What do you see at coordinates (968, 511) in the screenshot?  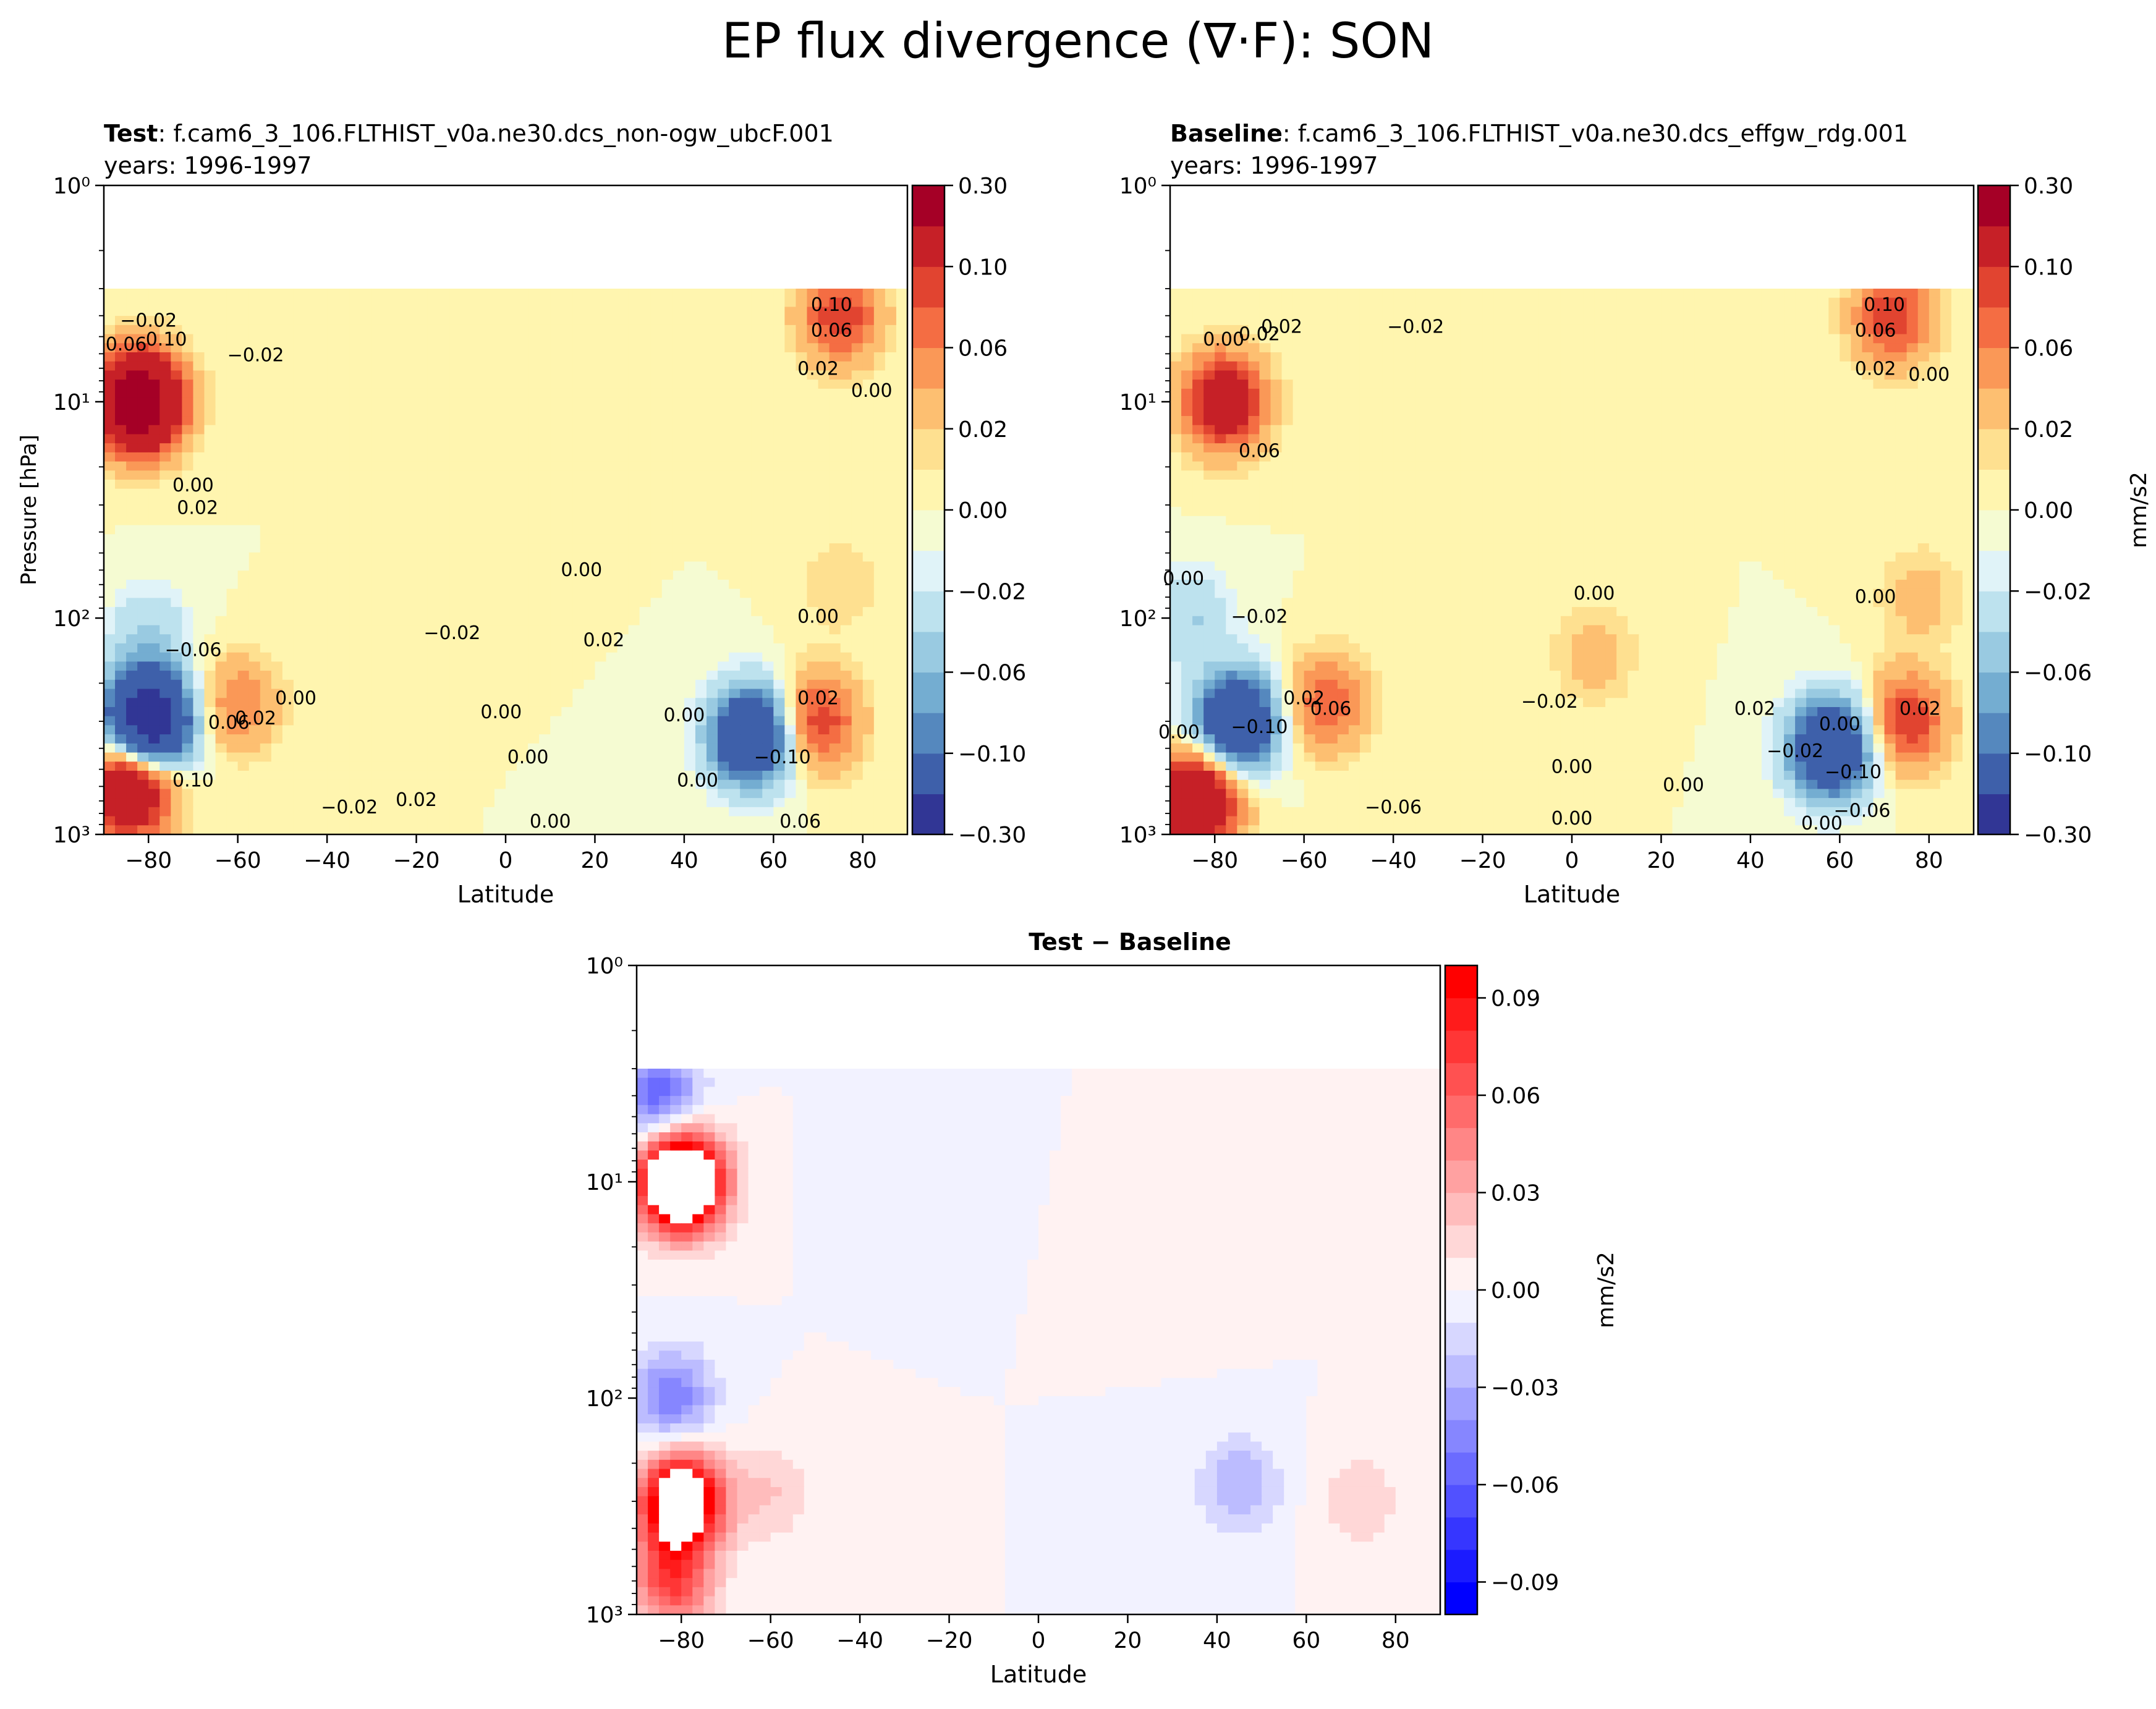 I see `test-colorbar: 0.30 0.10 0.06 0.02 0.00 −0.02 −0.06 −0.10 −0.30` at bounding box center [968, 511].